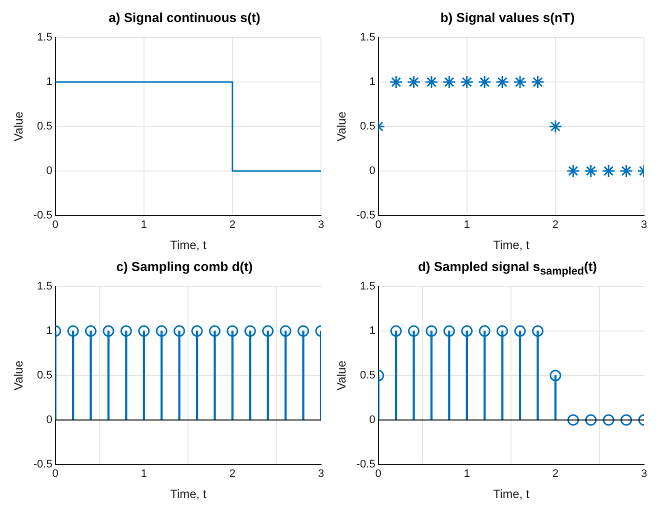 Image resolution: width=662 pixels, height=515 pixels. Describe the element at coordinates (184, 267) in the screenshot. I see `chart-title: c) Sampling comb d(t)` at that location.